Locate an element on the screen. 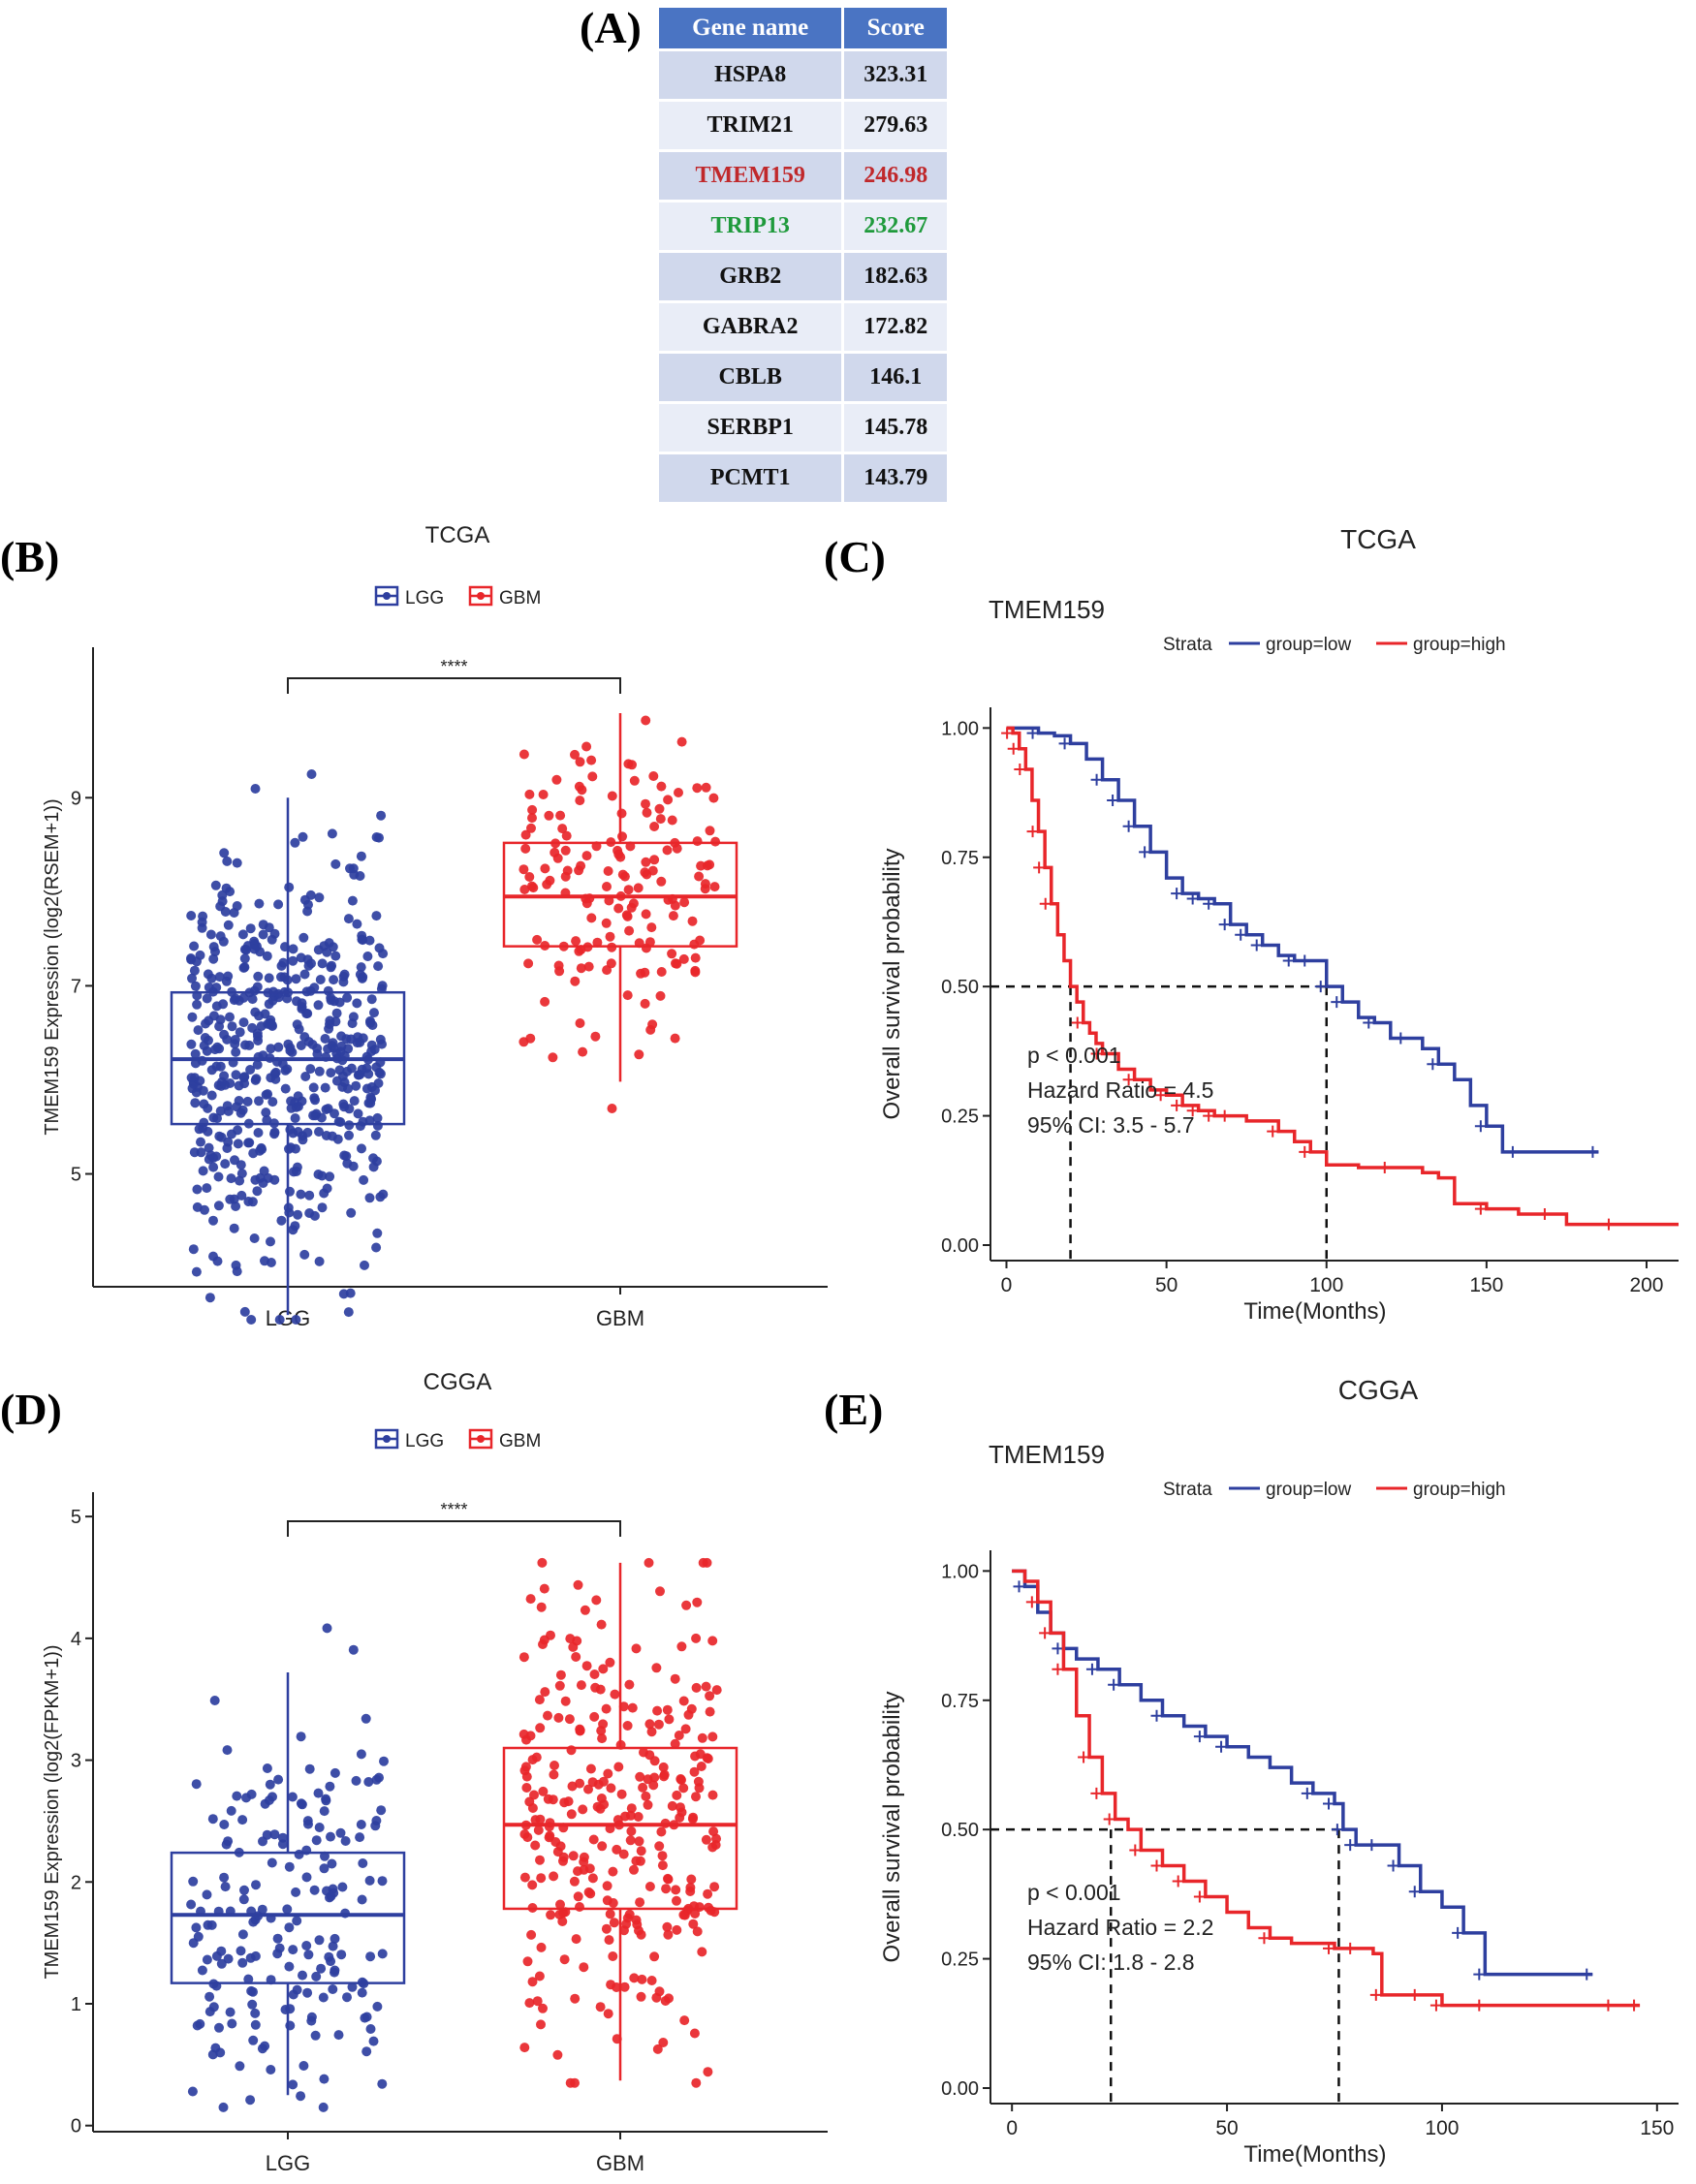 Image resolution: width=1696 pixels, height=2184 pixels. y-axis-label: Overall survival probability is located at coordinates (892, 1827).